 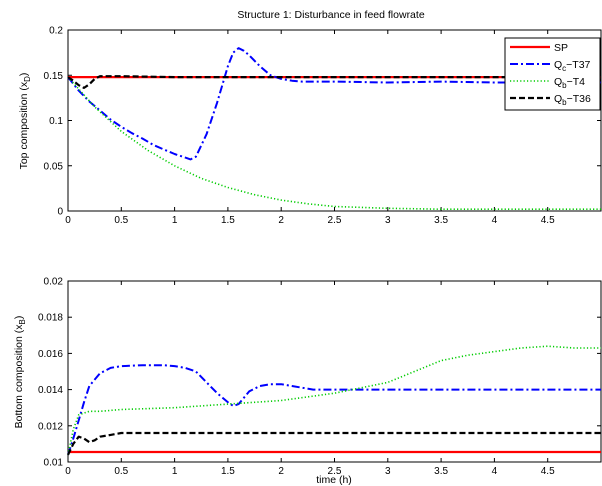 What do you see at coordinates (495, 471) in the screenshot?
I see `bottom-xtick-label: 4` at bounding box center [495, 471].